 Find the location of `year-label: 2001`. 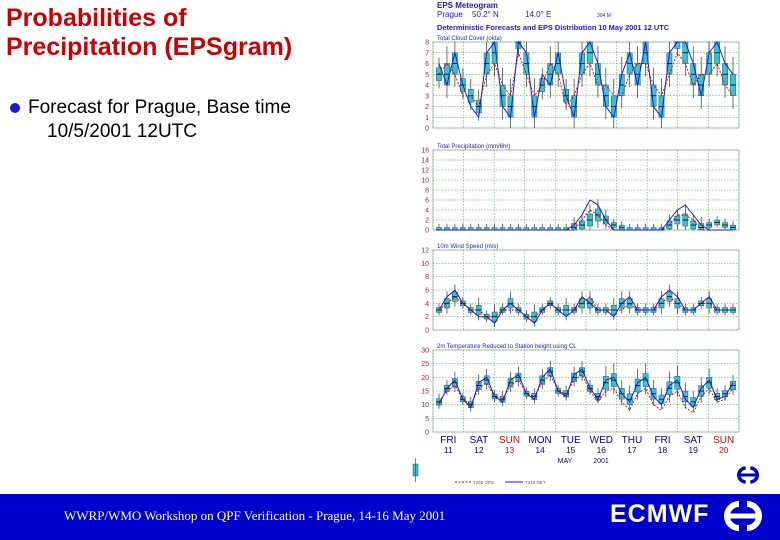

year-label: 2001 is located at coordinates (601, 461).